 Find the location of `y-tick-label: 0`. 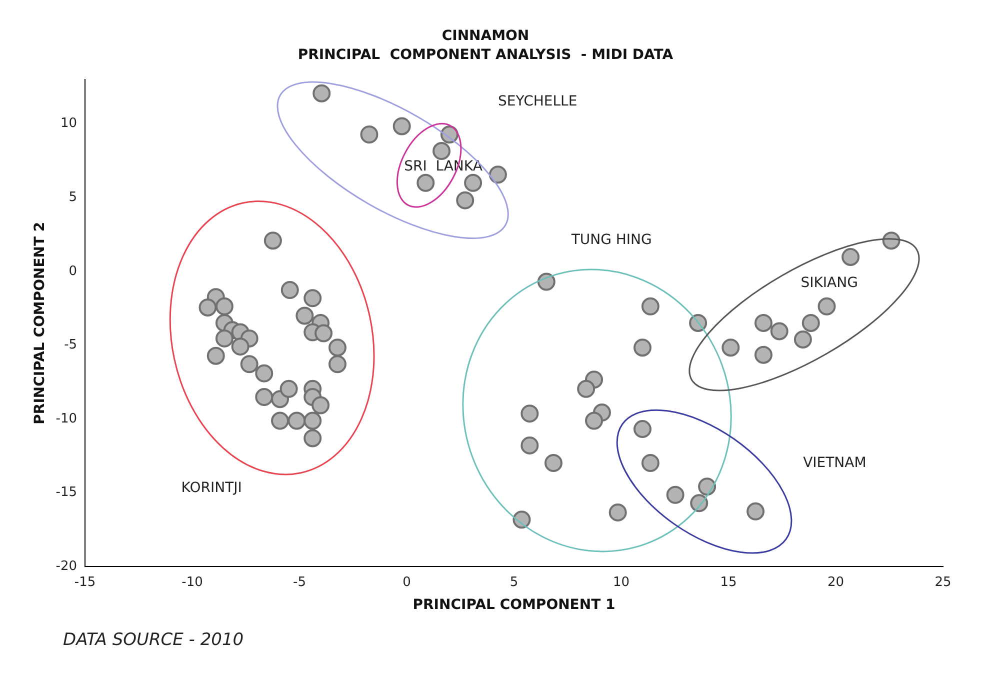

y-tick-label: 0 is located at coordinates (73, 271).